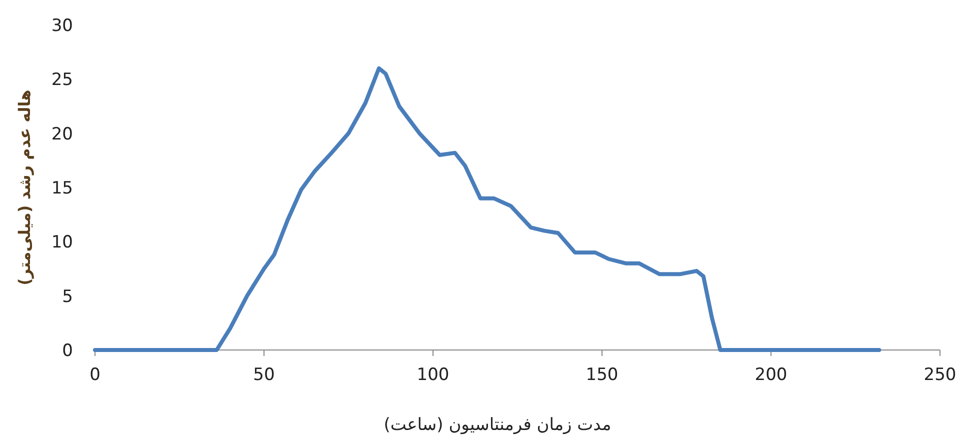 This screenshot has width=958, height=436. I want to click on x-axis-title: مدت زمان فرمنتاسیون (ساعت), so click(498, 425).